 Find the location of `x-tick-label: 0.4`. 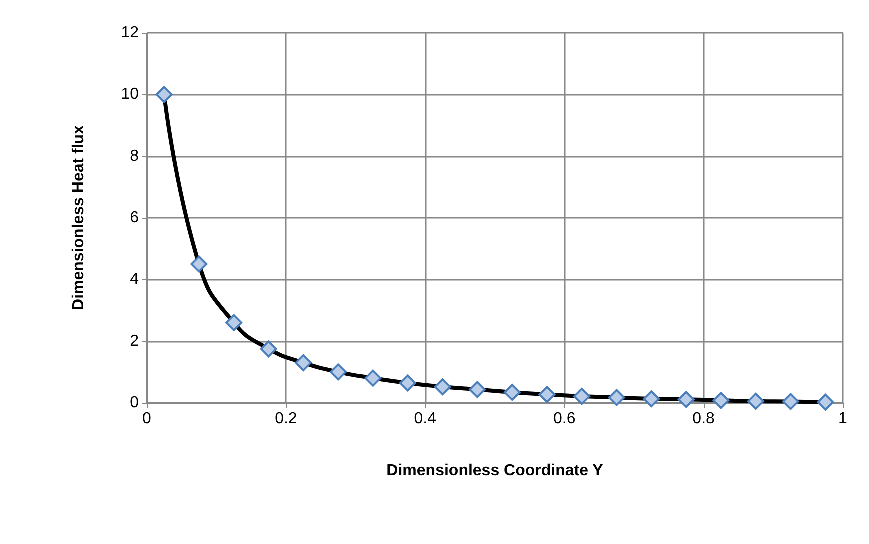

x-tick-label: 0.4 is located at coordinates (425, 419).